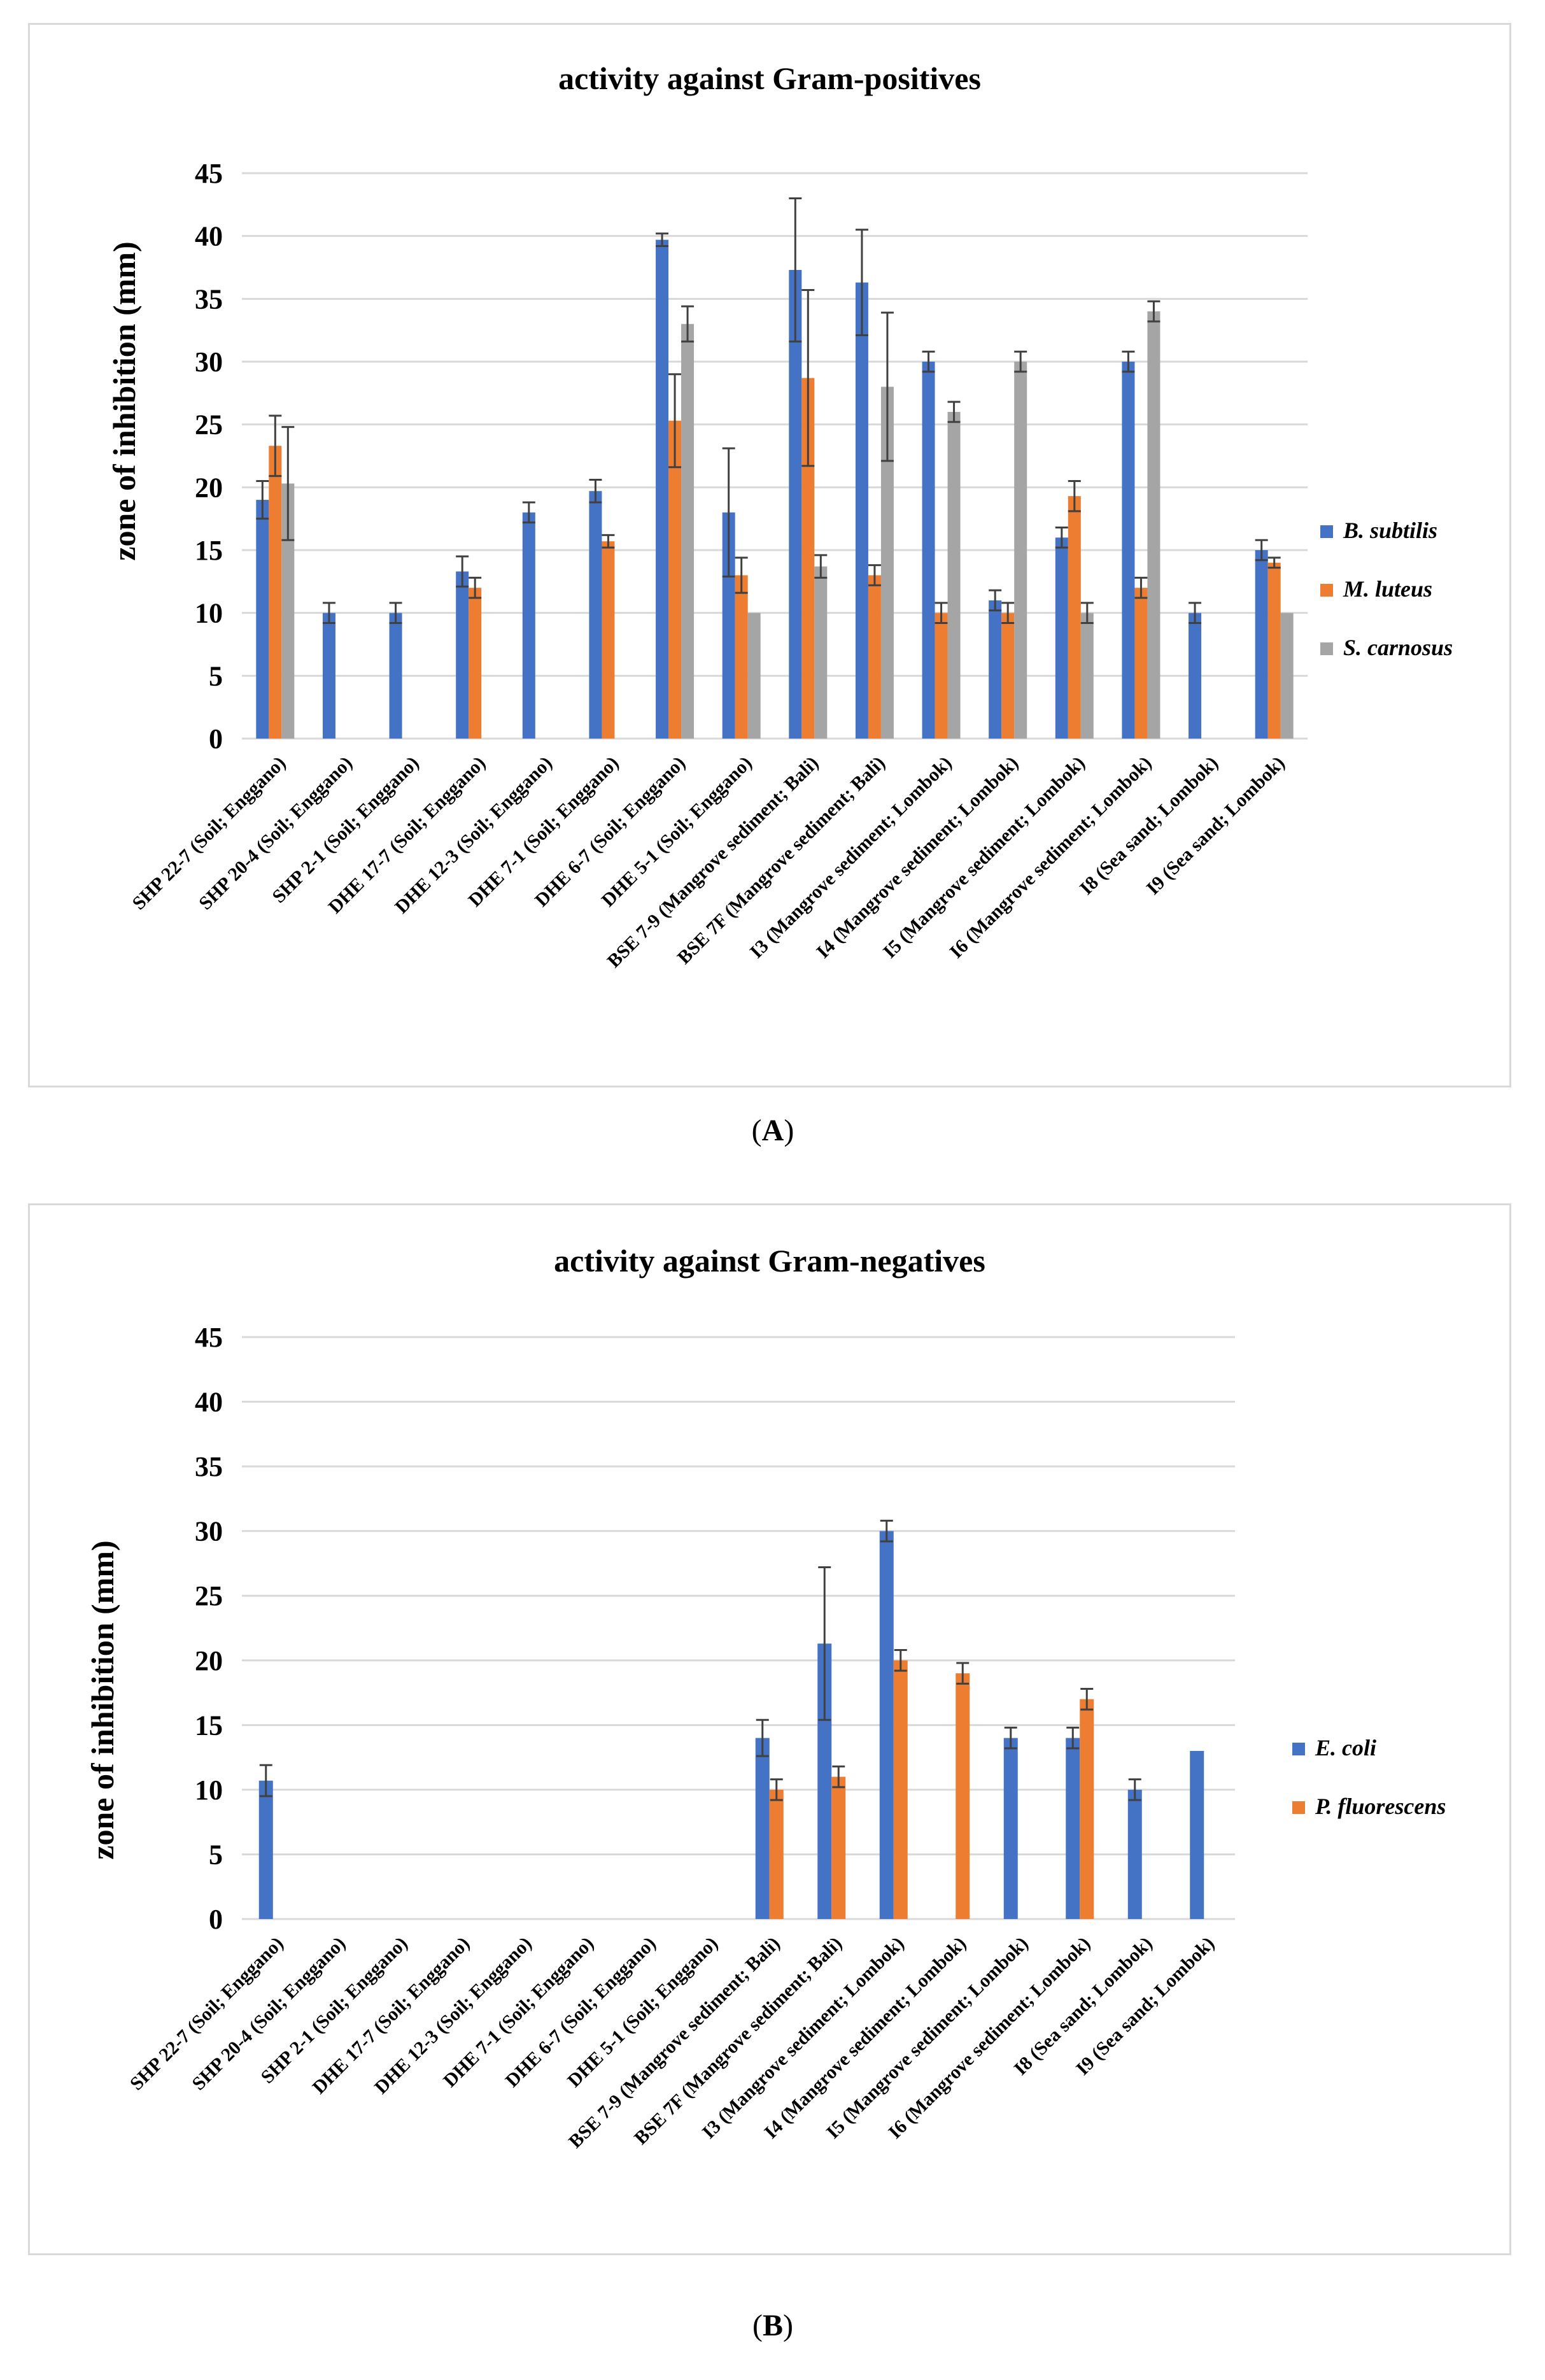 The image size is (1545, 2380). I want to click on chart-a-legend-label: S. carnosus, so click(1398, 647).